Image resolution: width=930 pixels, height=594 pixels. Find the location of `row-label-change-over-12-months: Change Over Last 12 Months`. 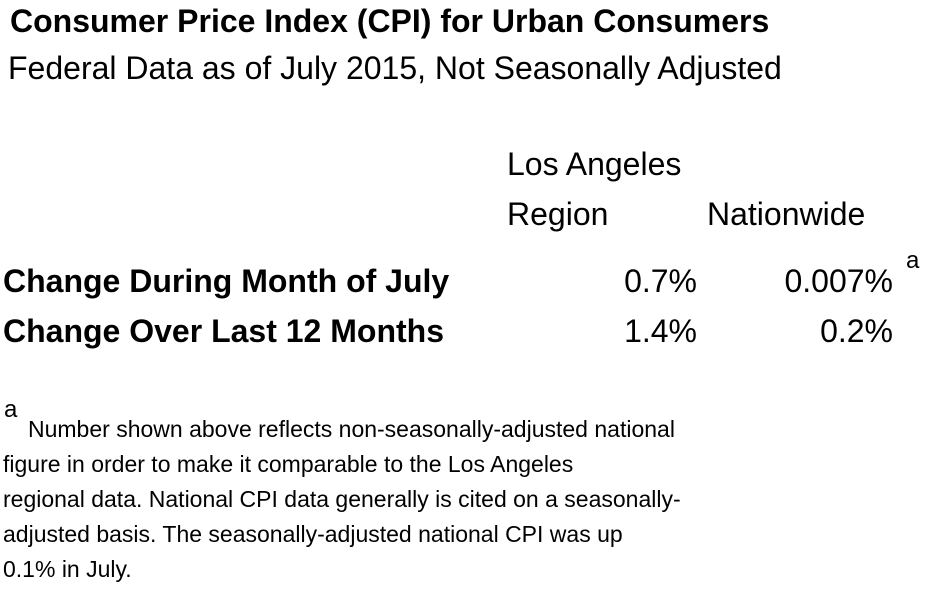

row-label-change-over-12-months: Change Over Last 12 Months is located at coordinates (223, 331).